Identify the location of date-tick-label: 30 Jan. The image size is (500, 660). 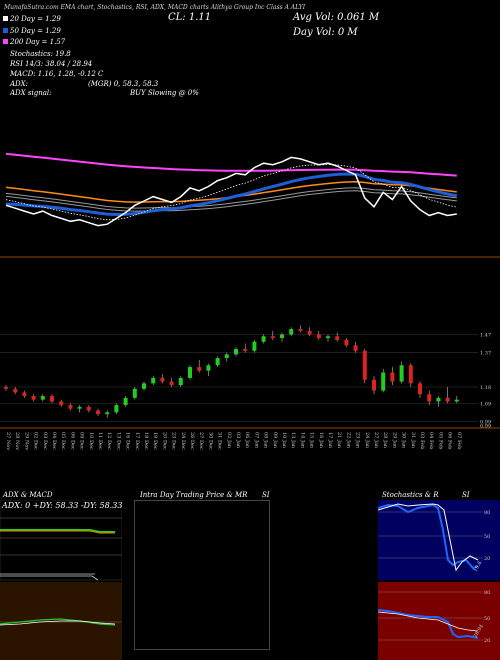
(404, 440).